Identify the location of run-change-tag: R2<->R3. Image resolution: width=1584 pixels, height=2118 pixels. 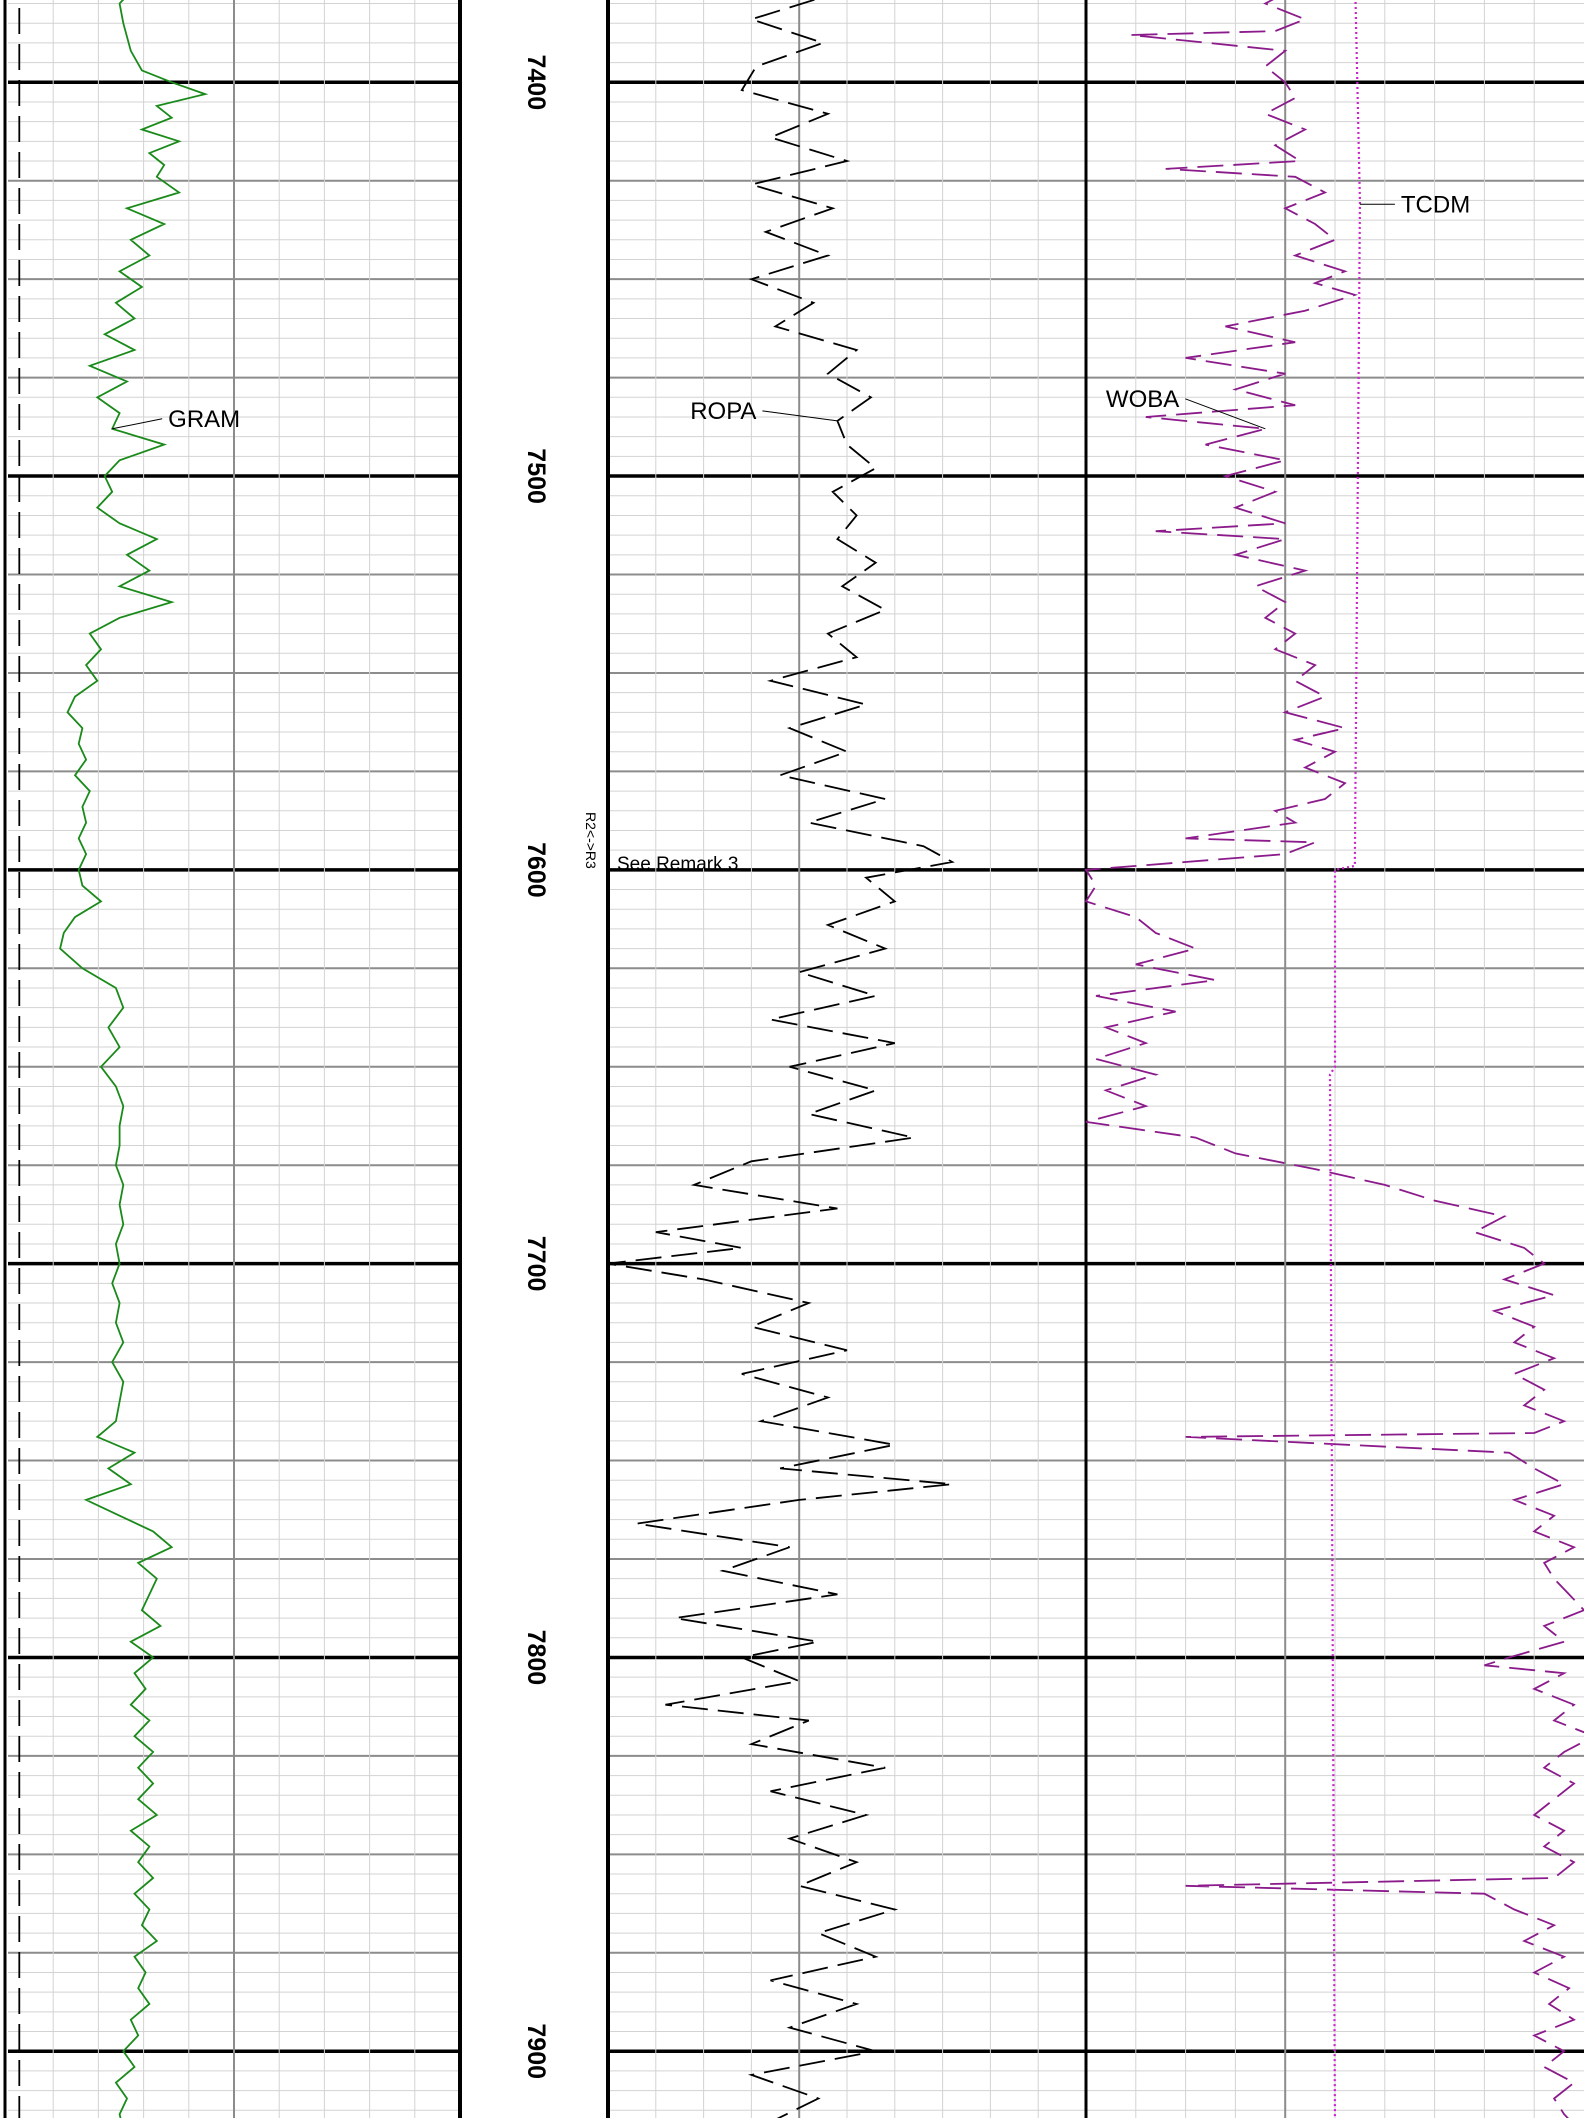
(591, 840).